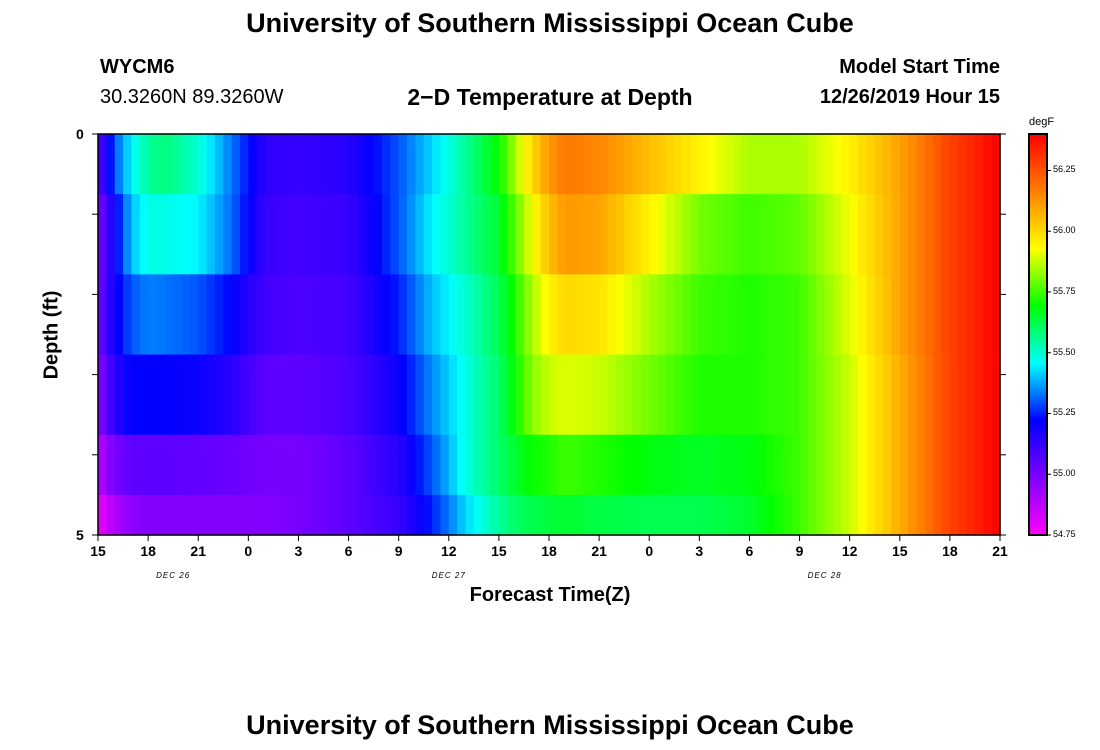 This screenshot has width=1100, height=750. I want to click on colorbar-tick-label: 55.75, so click(1064, 290).